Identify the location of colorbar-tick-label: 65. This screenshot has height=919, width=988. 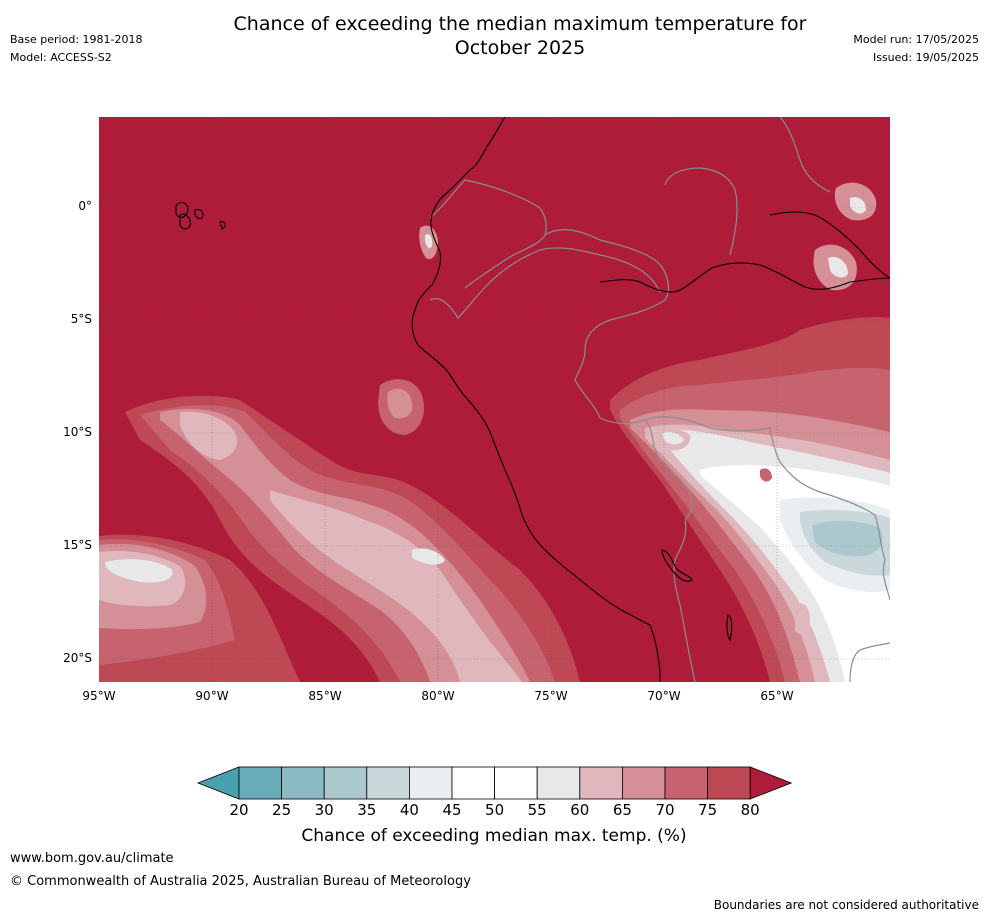
(622, 810).